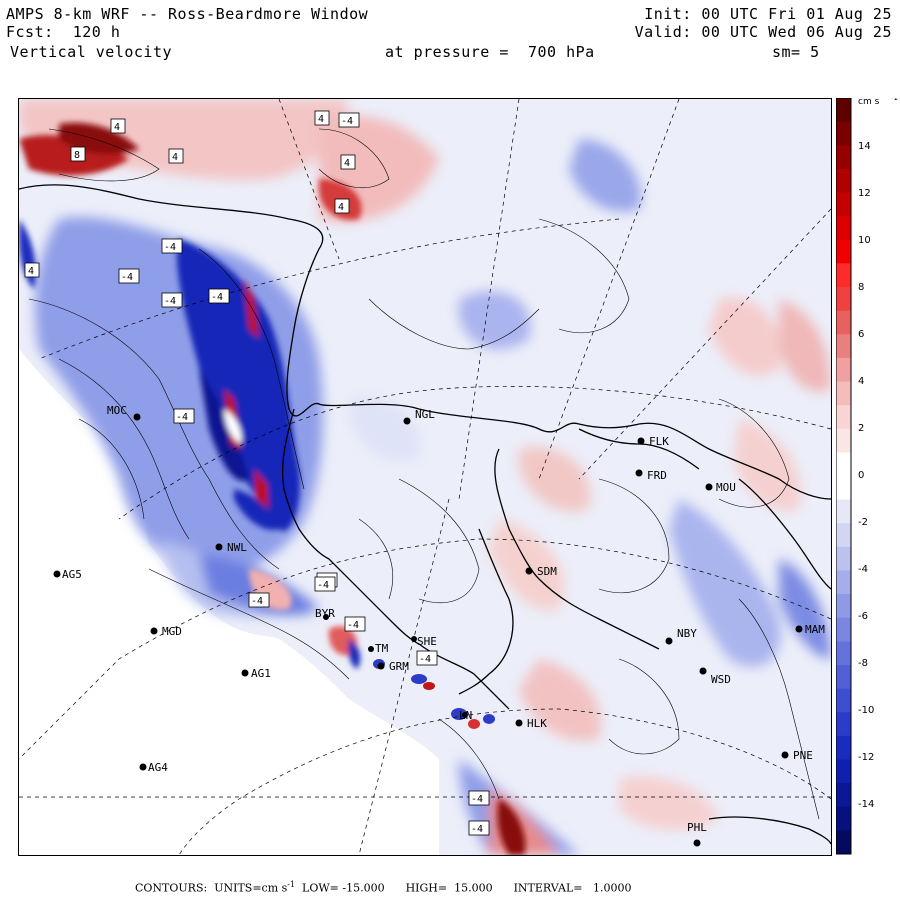  I want to click on contour-label: 8, so click(78, 154).